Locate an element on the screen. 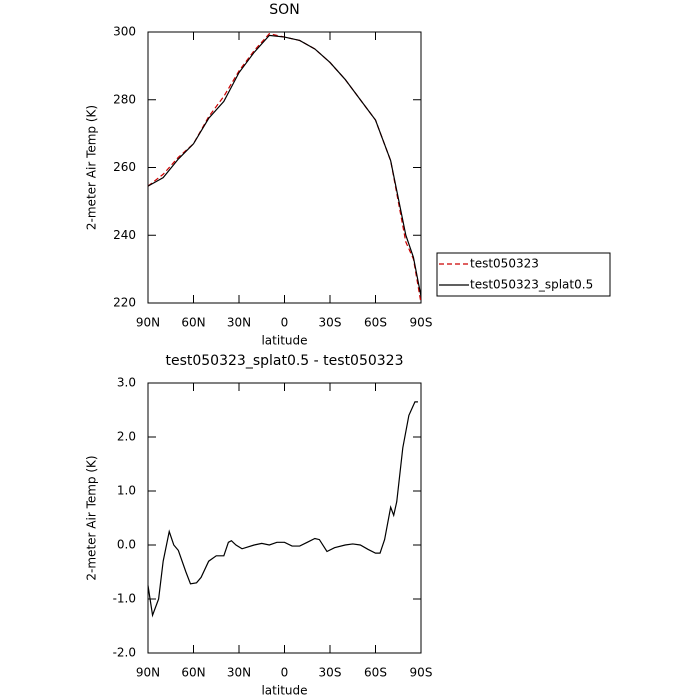  y-tick-label: 280 is located at coordinates (124, 99).